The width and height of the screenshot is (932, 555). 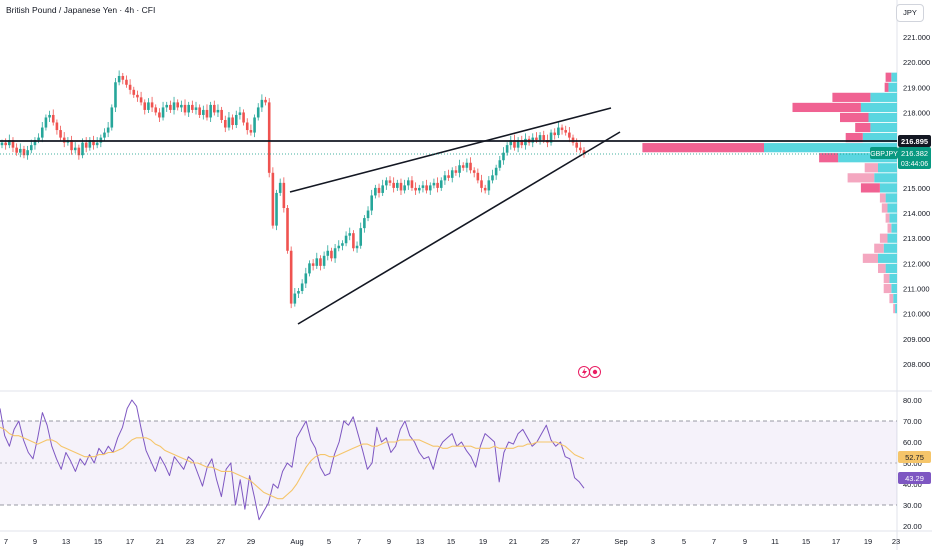 What do you see at coordinates (912, 442) in the screenshot?
I see `rsi-axis-tick: 60.00` at bounding box center [912, 442].